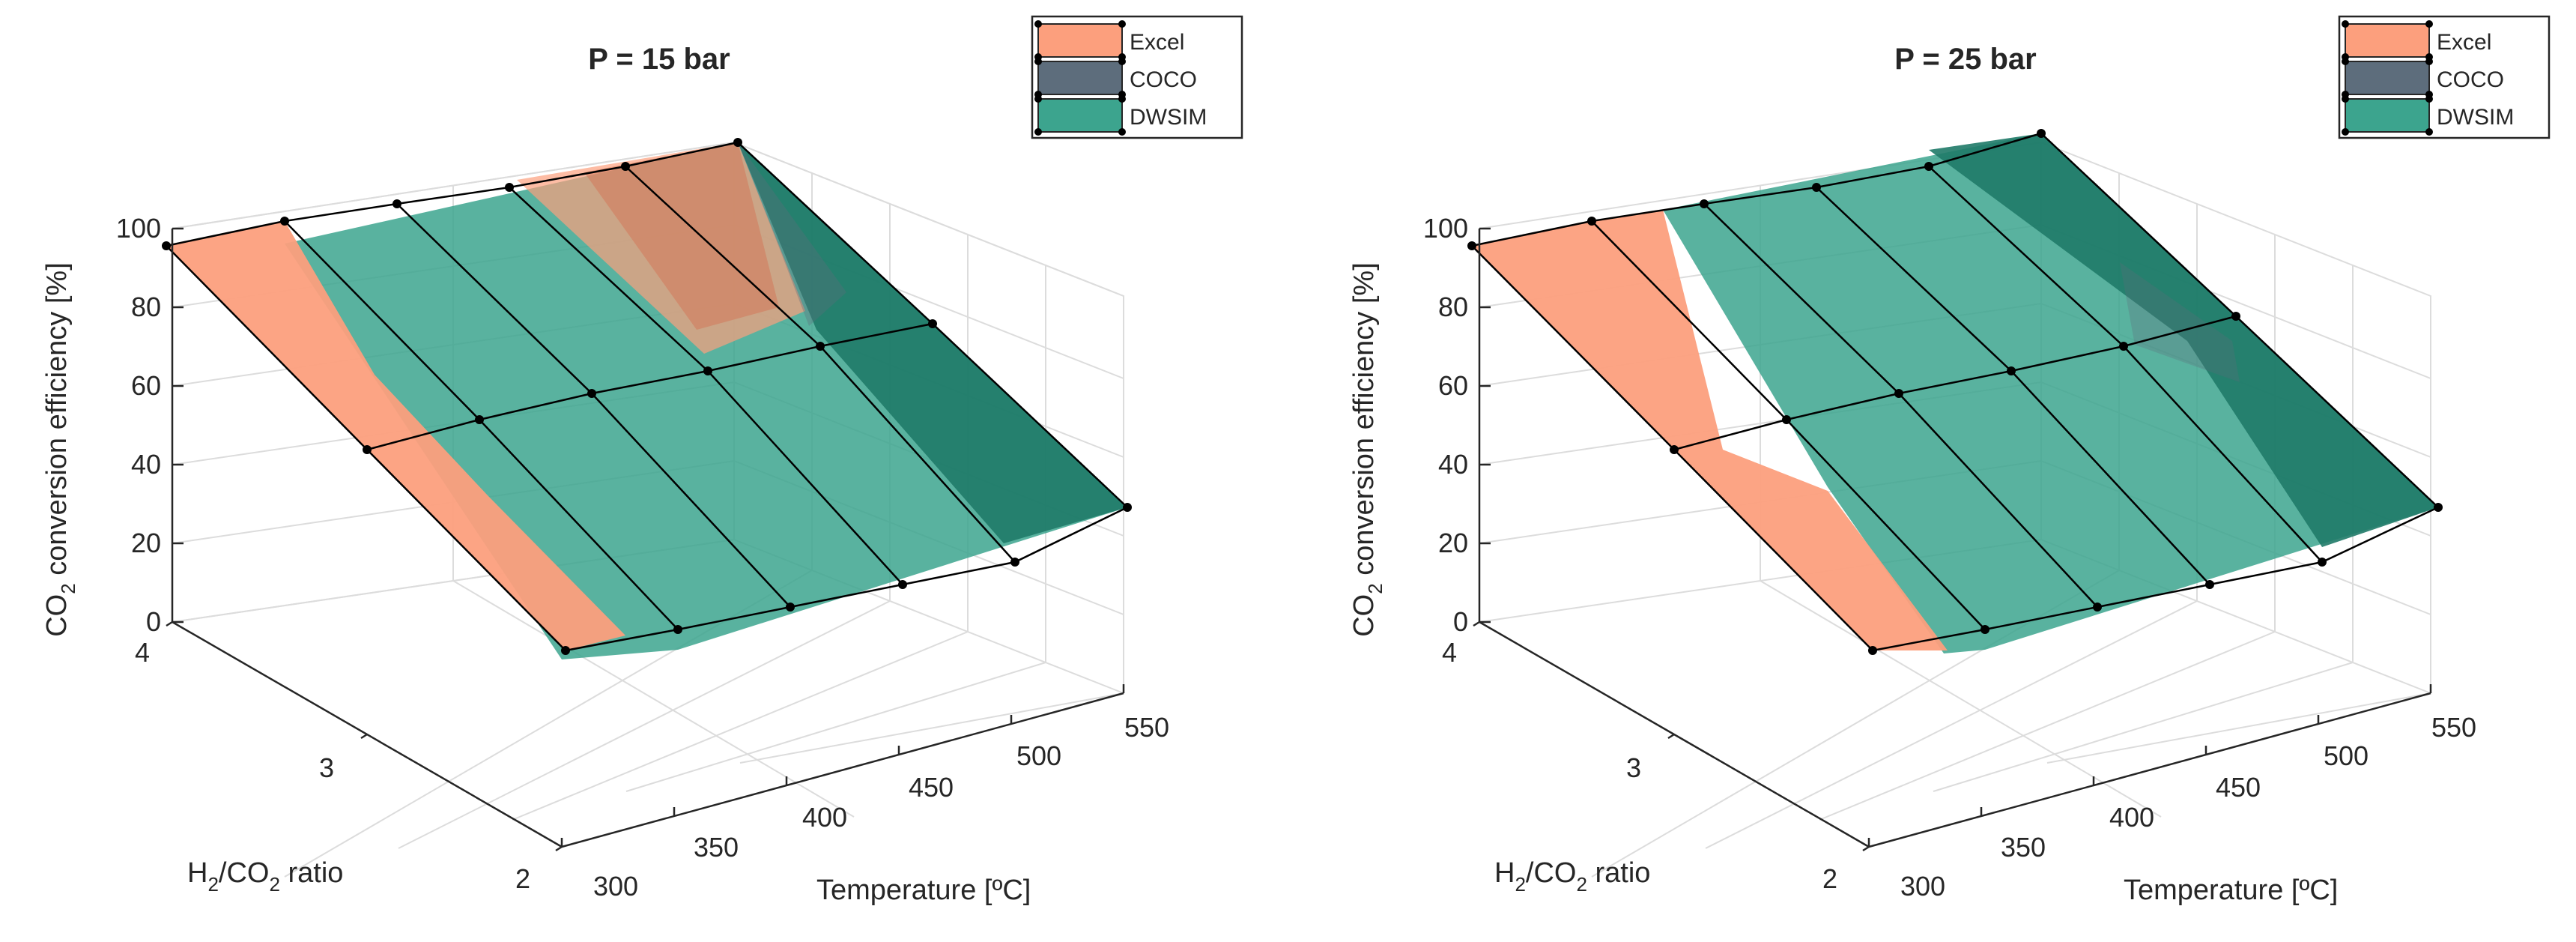  Describe the element at coordinates (1965, 59) in the screenshot. I see `chart-title: P = 25 bar` at that location.